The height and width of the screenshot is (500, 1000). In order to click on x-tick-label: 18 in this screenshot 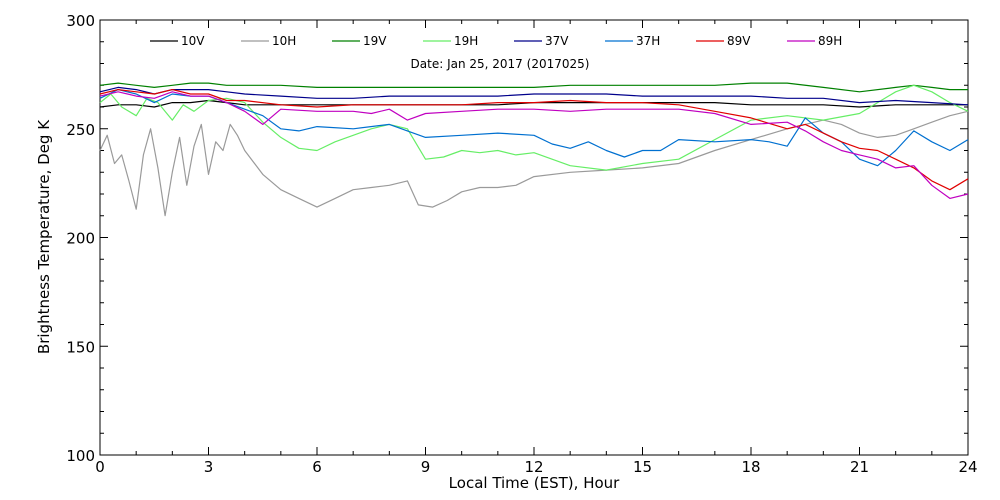, I will do `click(750, 467)`.